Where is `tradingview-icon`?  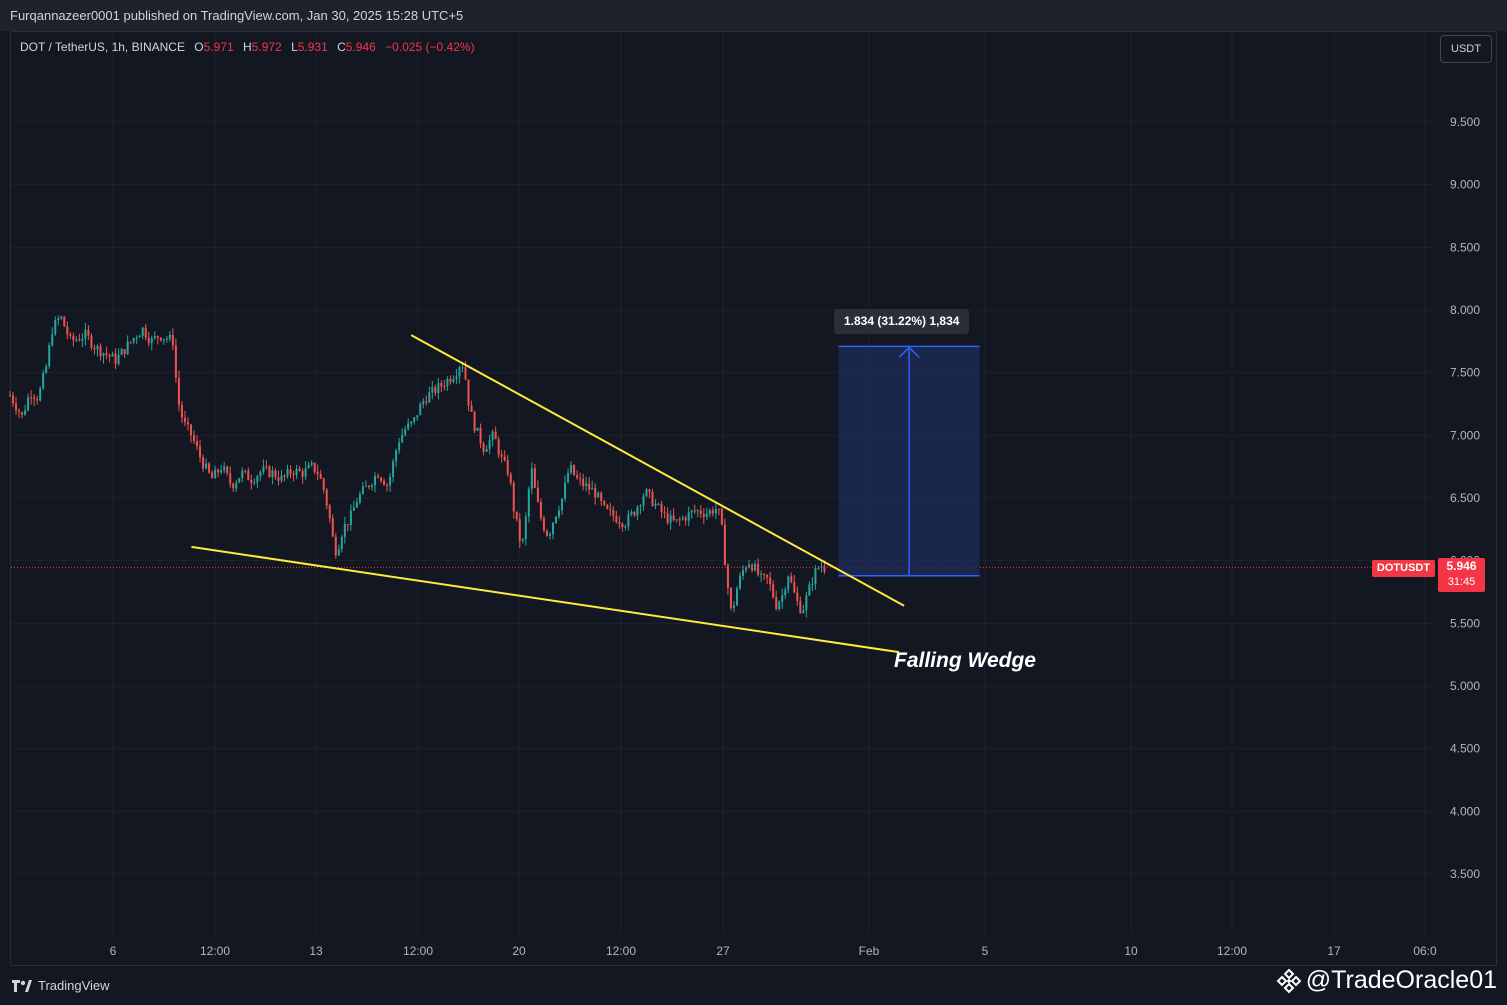 tradingview-icon is located at coordinates (22, 985).